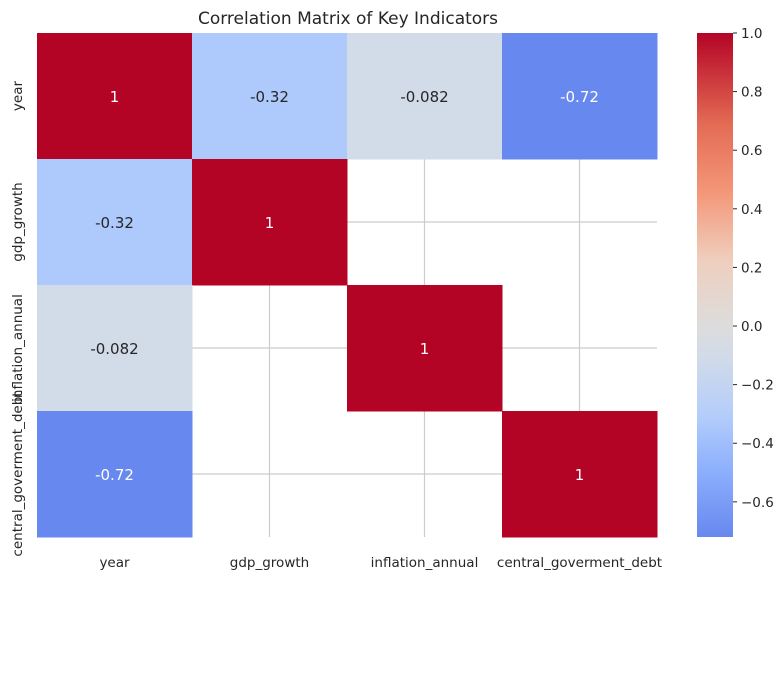 The image size is (780, 685). What do you see at coordinates (757, 444) in the screenshot?
I see `colorbar-tick-label: −0.4` at bounding box center [757, 444].